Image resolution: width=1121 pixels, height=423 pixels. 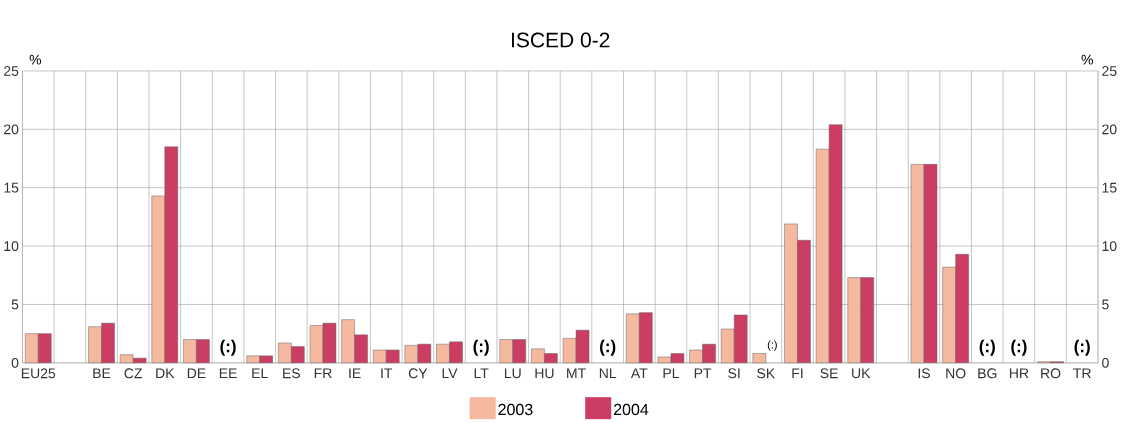 What do you see at coordinates (38, 373) in the screenshot?
I see `x-tick-label: EU25` at bounding box center [38, 373].